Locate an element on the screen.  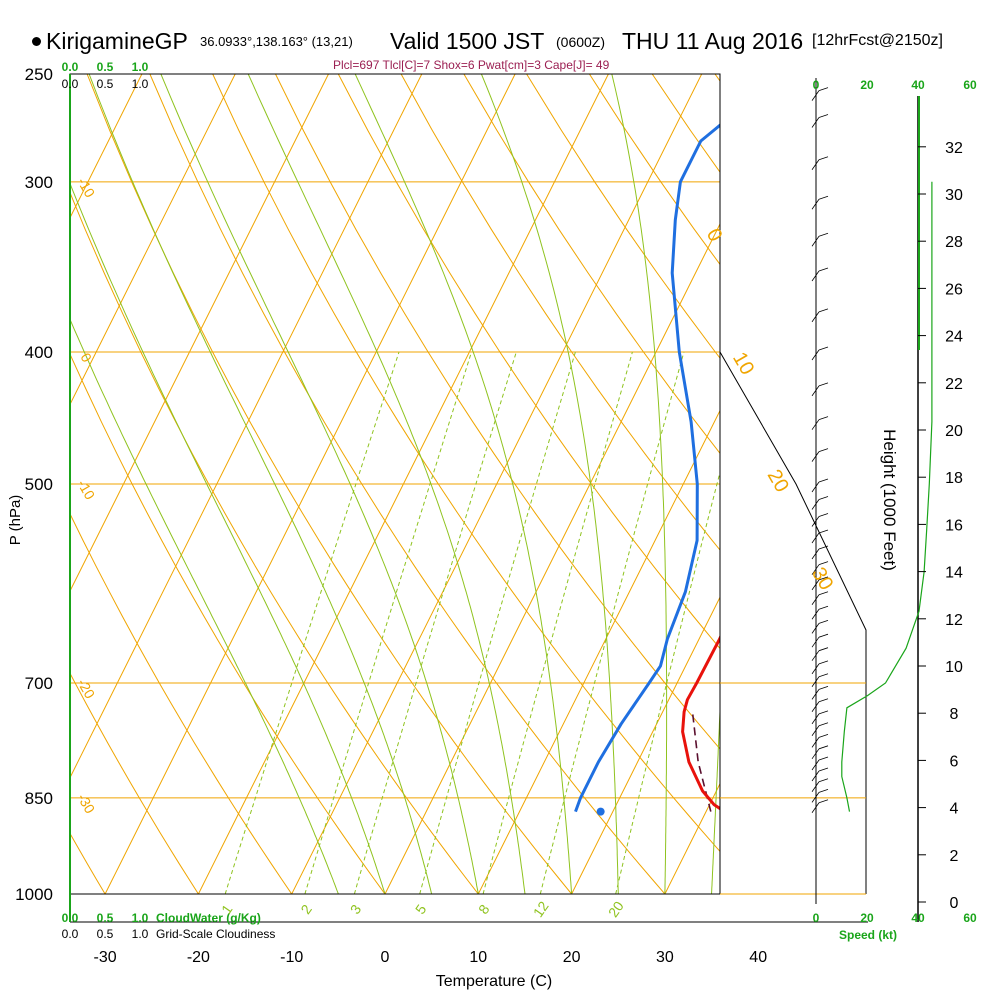
isotherm-label: -20 is located at coordinates (86, 689).